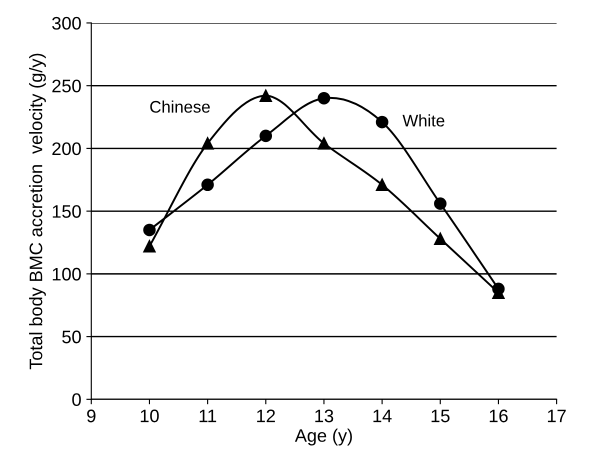 The height and width of the screenshot is (459, 589). What do you see at coordinates (323, 437) in the screenshot?
I see `x-axis-title: Age (y)` at bounding box center [323, 437].